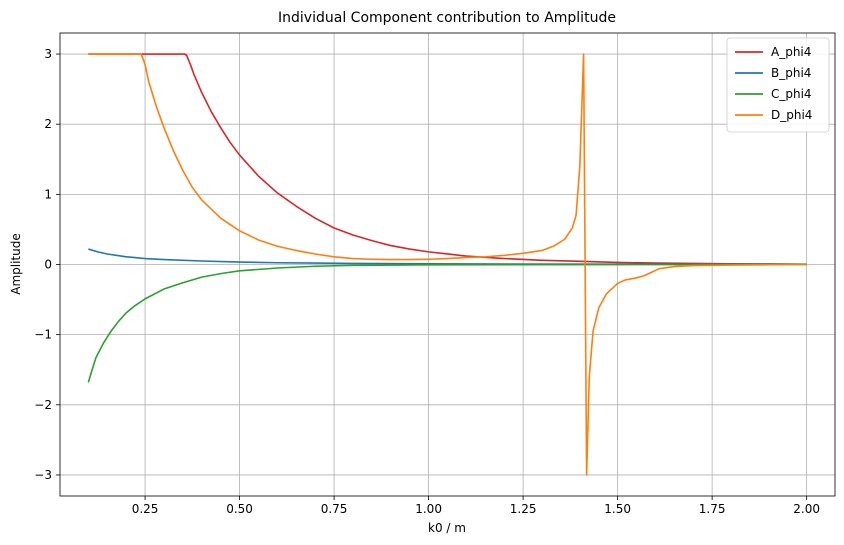  I want to click on x-tick-label-1: 0.50, so click(239, 509).